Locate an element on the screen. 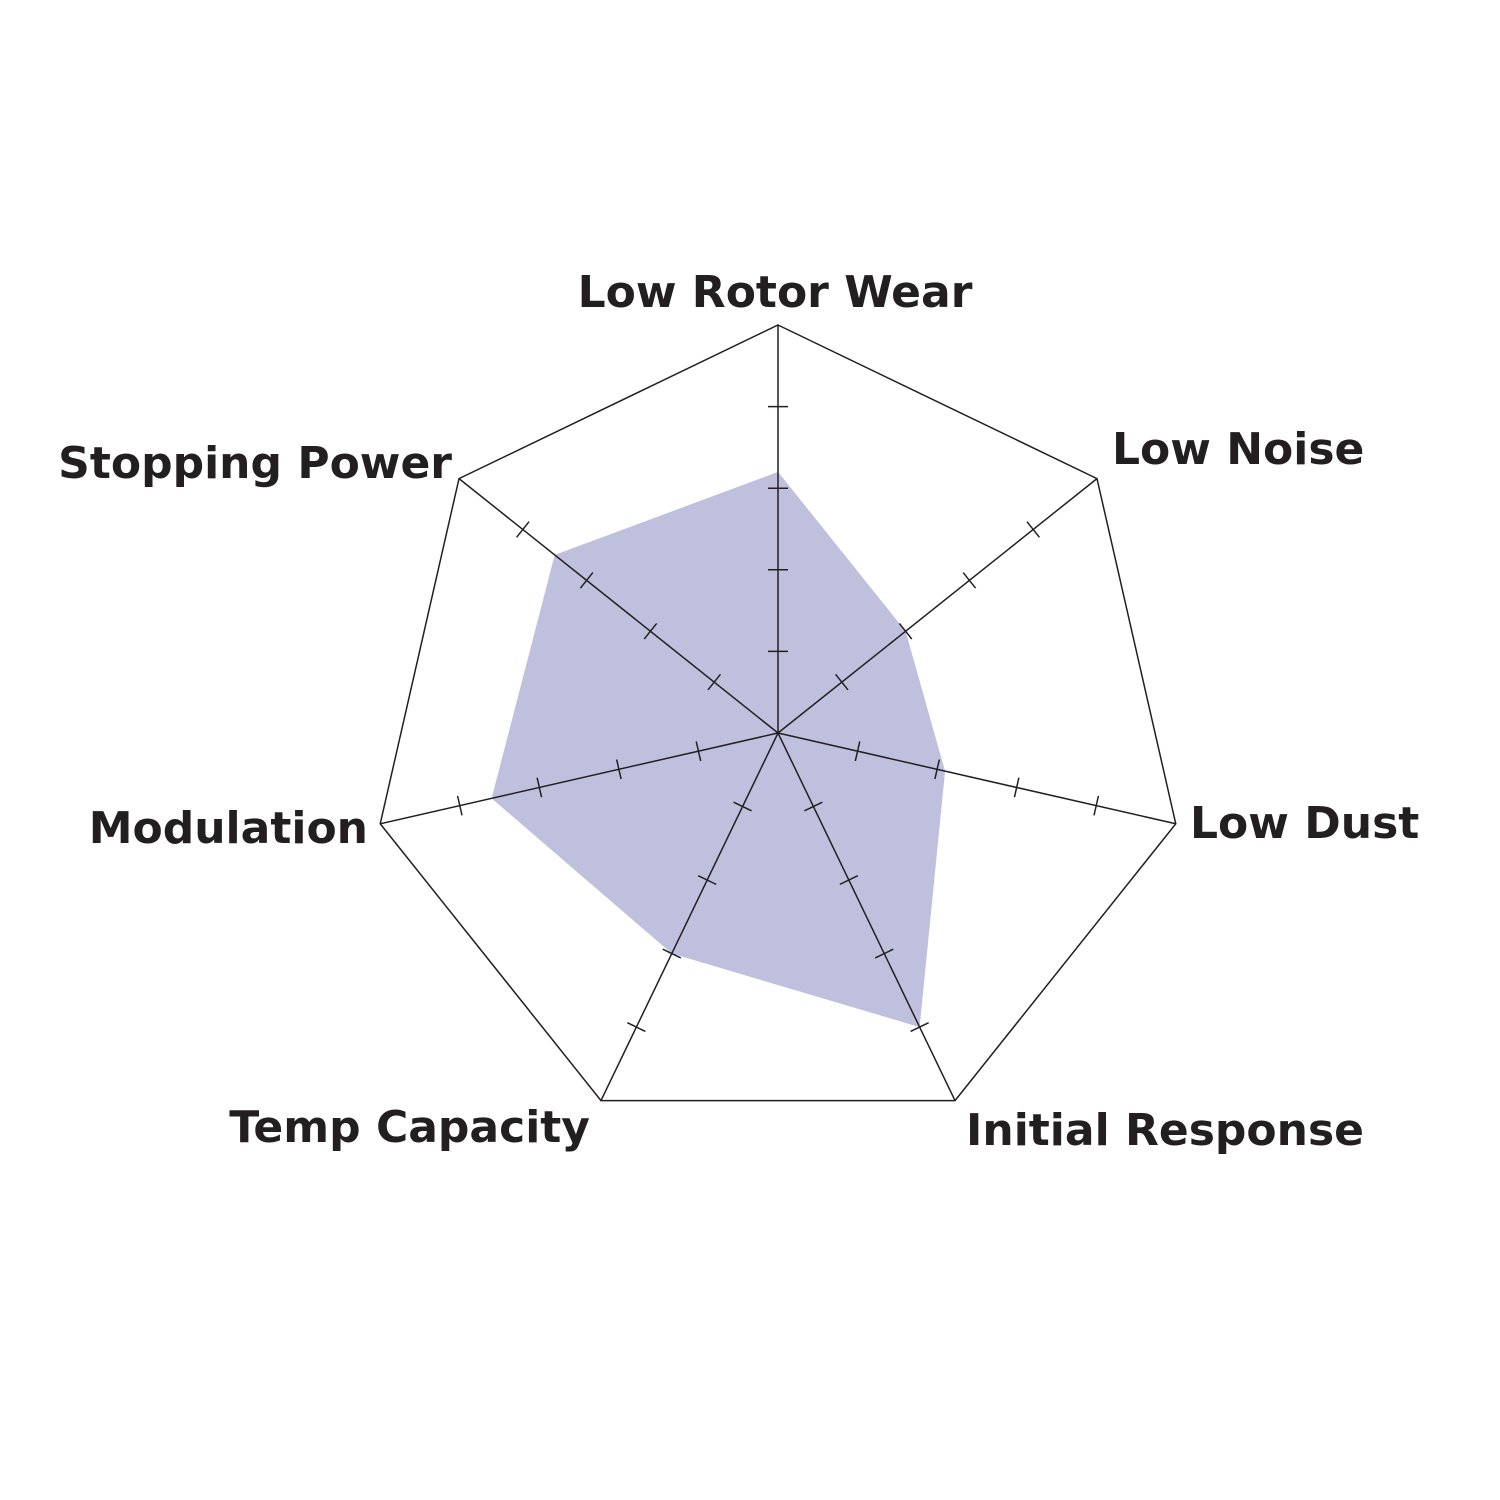 The width and height of the screenshot is (1500, 1500). axis-label-low-rotor-wear: Low Rotor Wear is located at coordinates (775, 292).